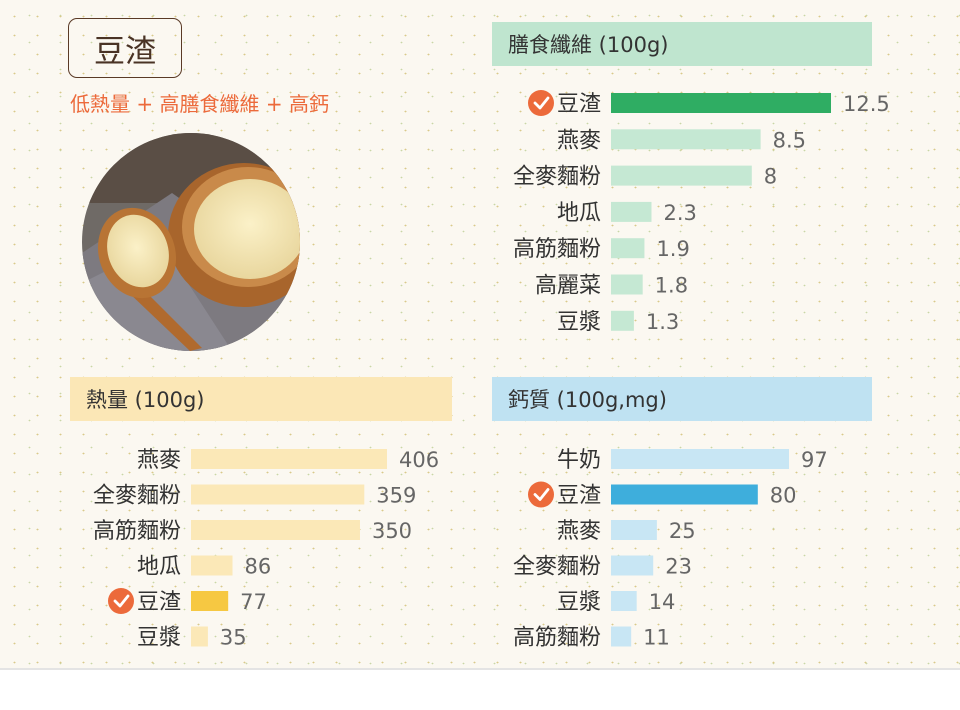  Describe the element at coordinates (258, 567) in the screenshot. I see `calories-value-label-3: 86` at that location.